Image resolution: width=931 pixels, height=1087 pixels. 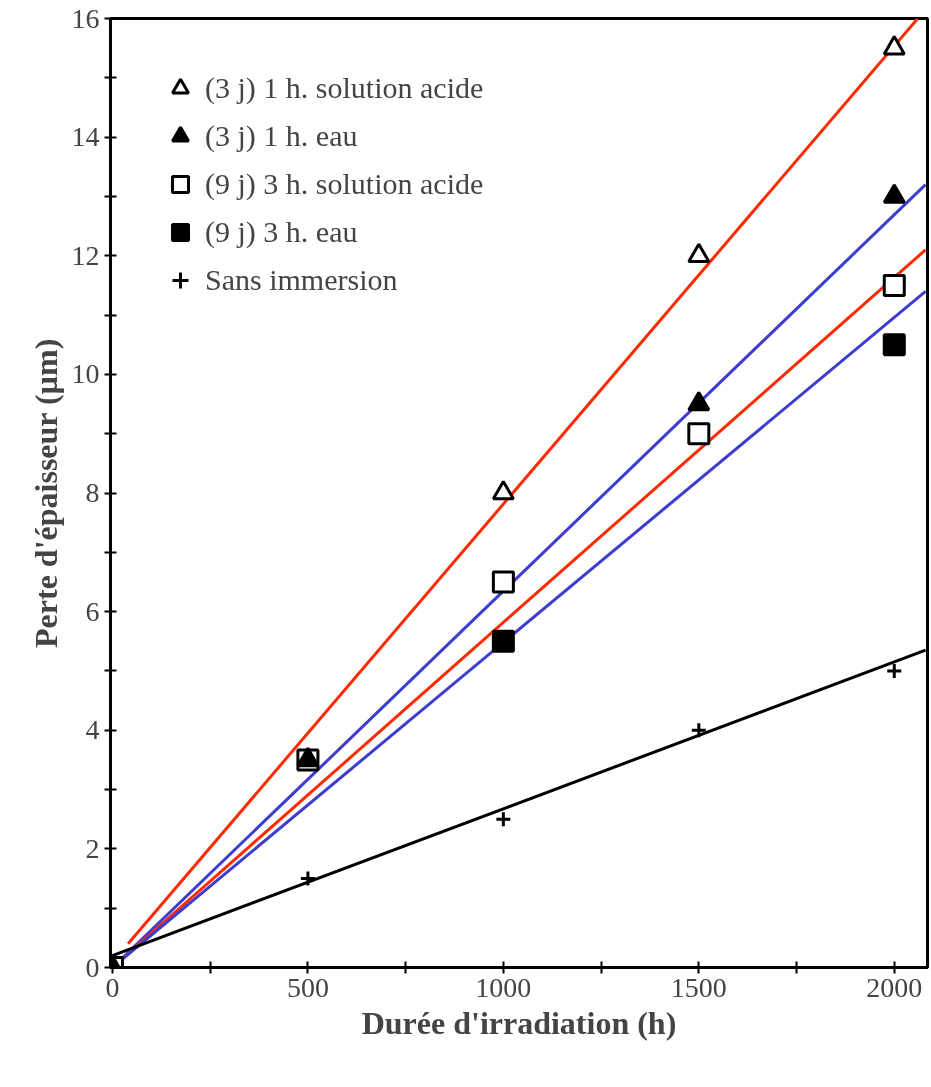 What do you see at coordinates (503, 987) in the screenshot?
I see `x-tick-label: 1000` at bounding box center [503, 987].